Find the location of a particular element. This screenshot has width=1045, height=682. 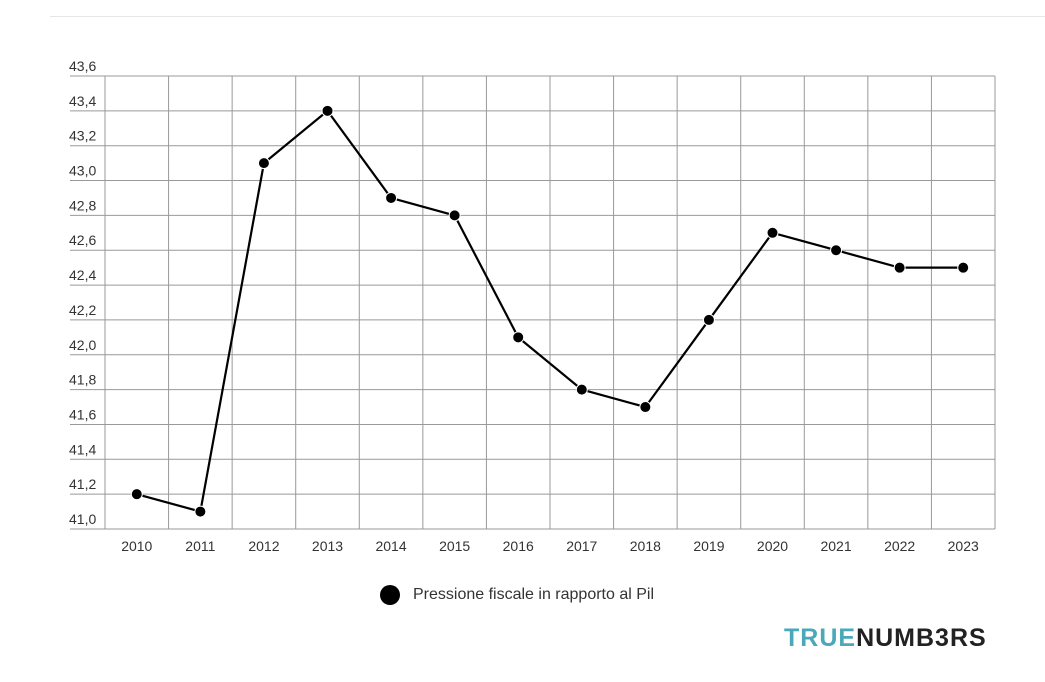

top-rule is located at coordinates (547, 16).